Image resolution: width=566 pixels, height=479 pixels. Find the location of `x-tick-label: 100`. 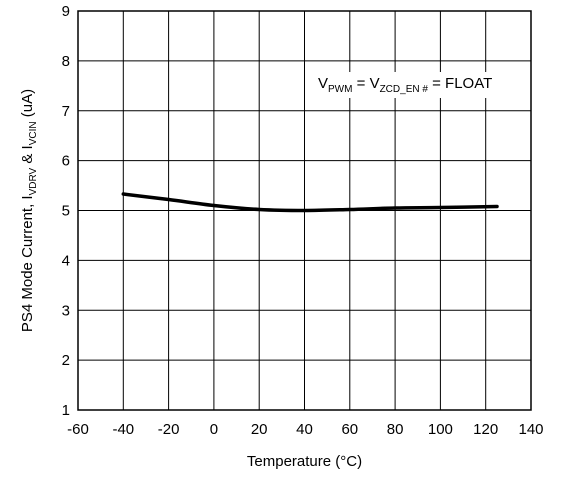

x-tick-label: 100 is located at coordinates (440, 429).